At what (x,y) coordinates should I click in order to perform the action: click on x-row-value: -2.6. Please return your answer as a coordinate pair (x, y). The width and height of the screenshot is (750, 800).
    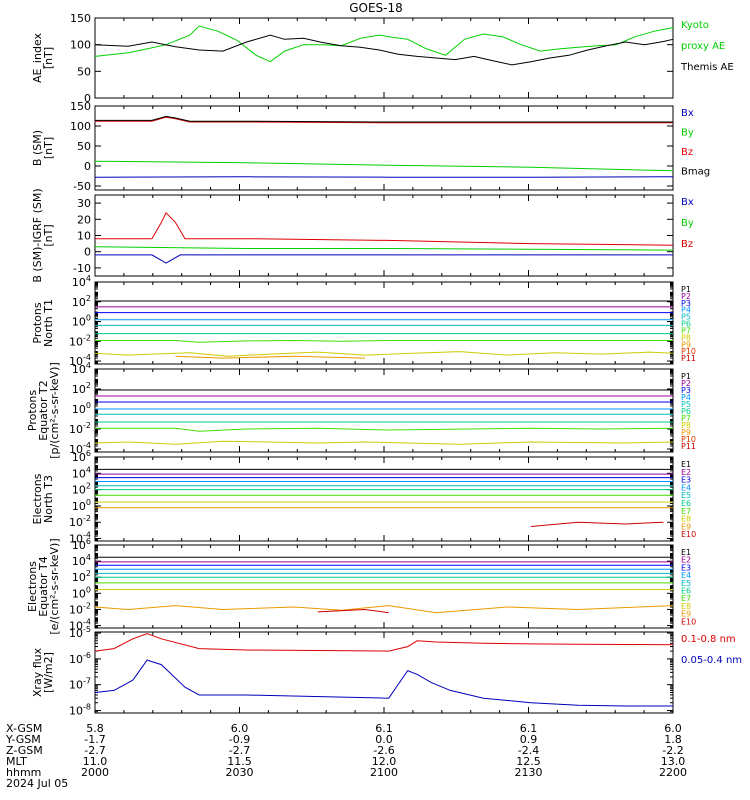
    Looking at the image, I should click on (383, 750).